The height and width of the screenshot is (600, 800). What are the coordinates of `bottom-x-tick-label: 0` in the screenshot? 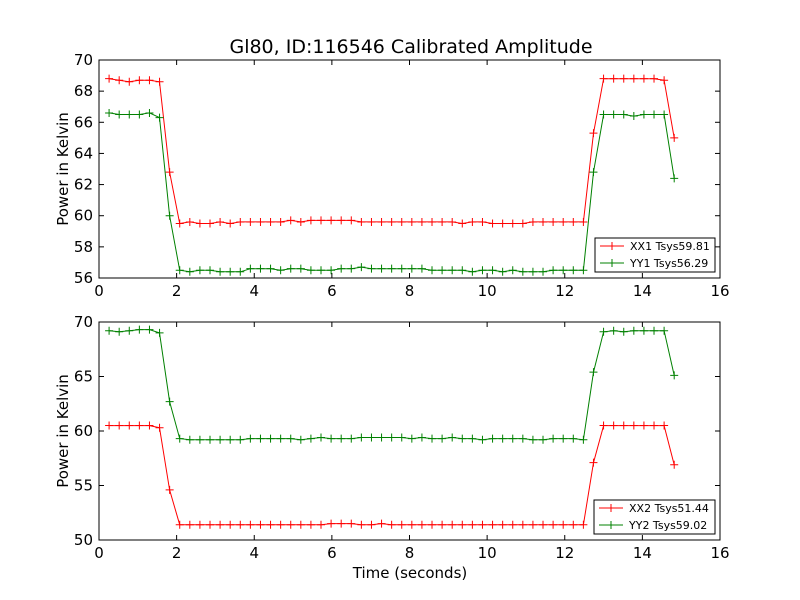 It's located at (99, 553).